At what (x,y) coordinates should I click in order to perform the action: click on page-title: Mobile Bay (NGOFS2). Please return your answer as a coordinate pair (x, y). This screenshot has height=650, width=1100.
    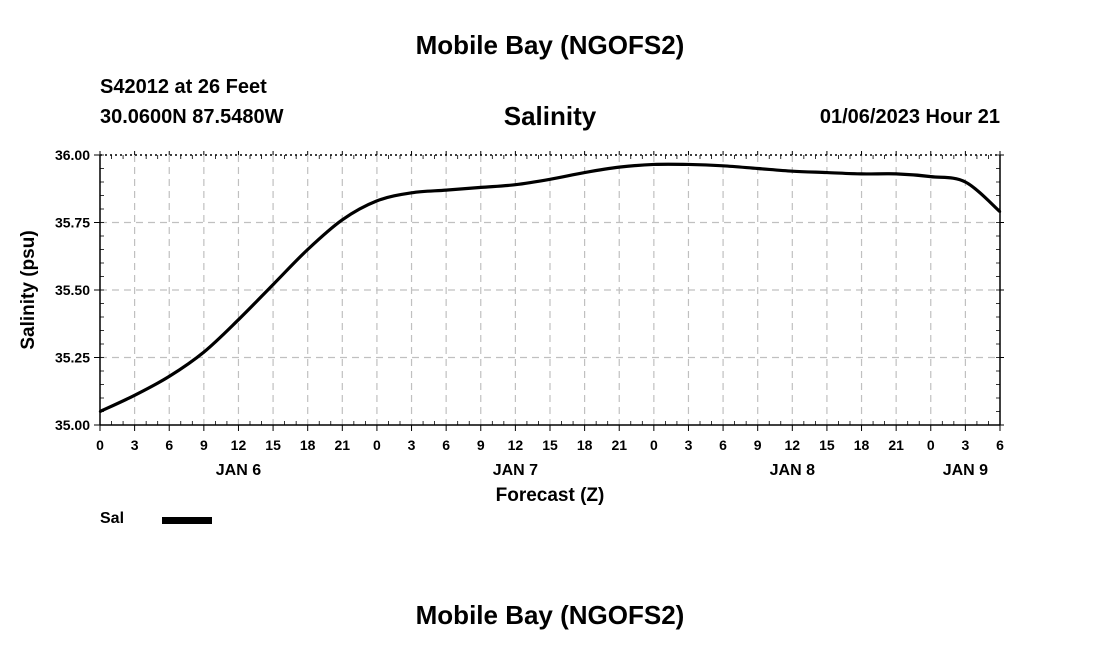
    Looking at the image, I should click on (550, 45).